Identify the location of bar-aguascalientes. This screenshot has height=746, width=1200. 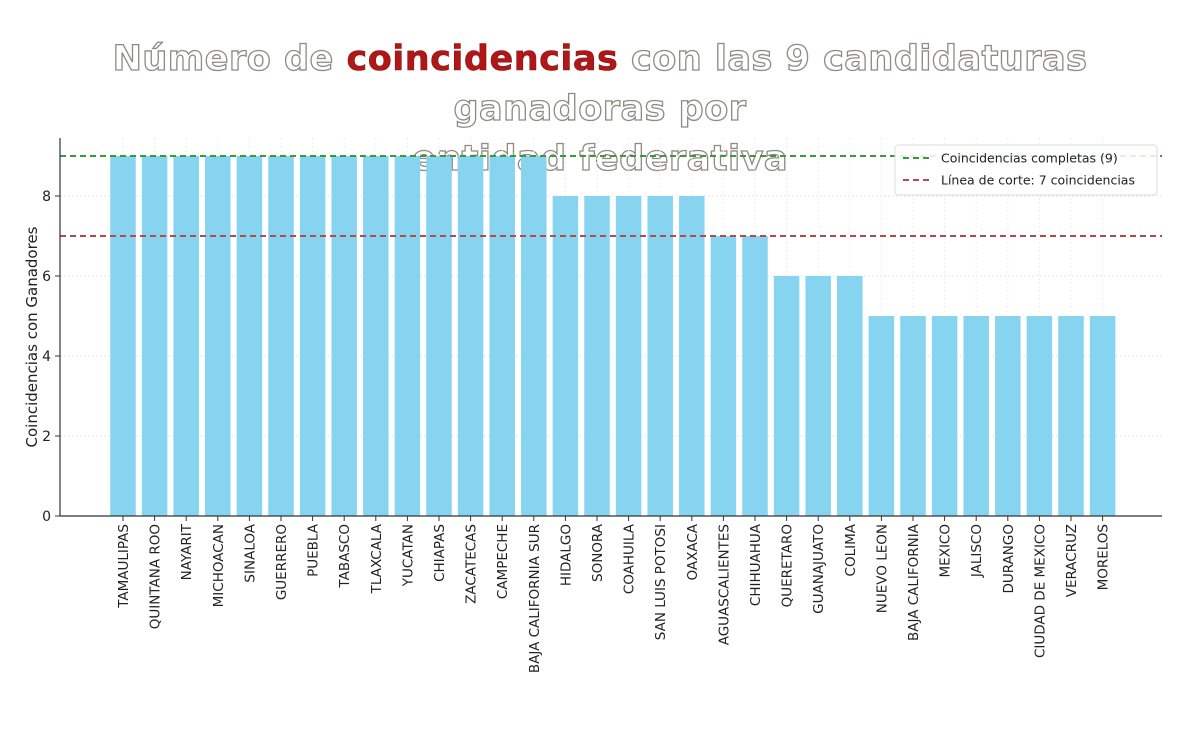
(723, 376).